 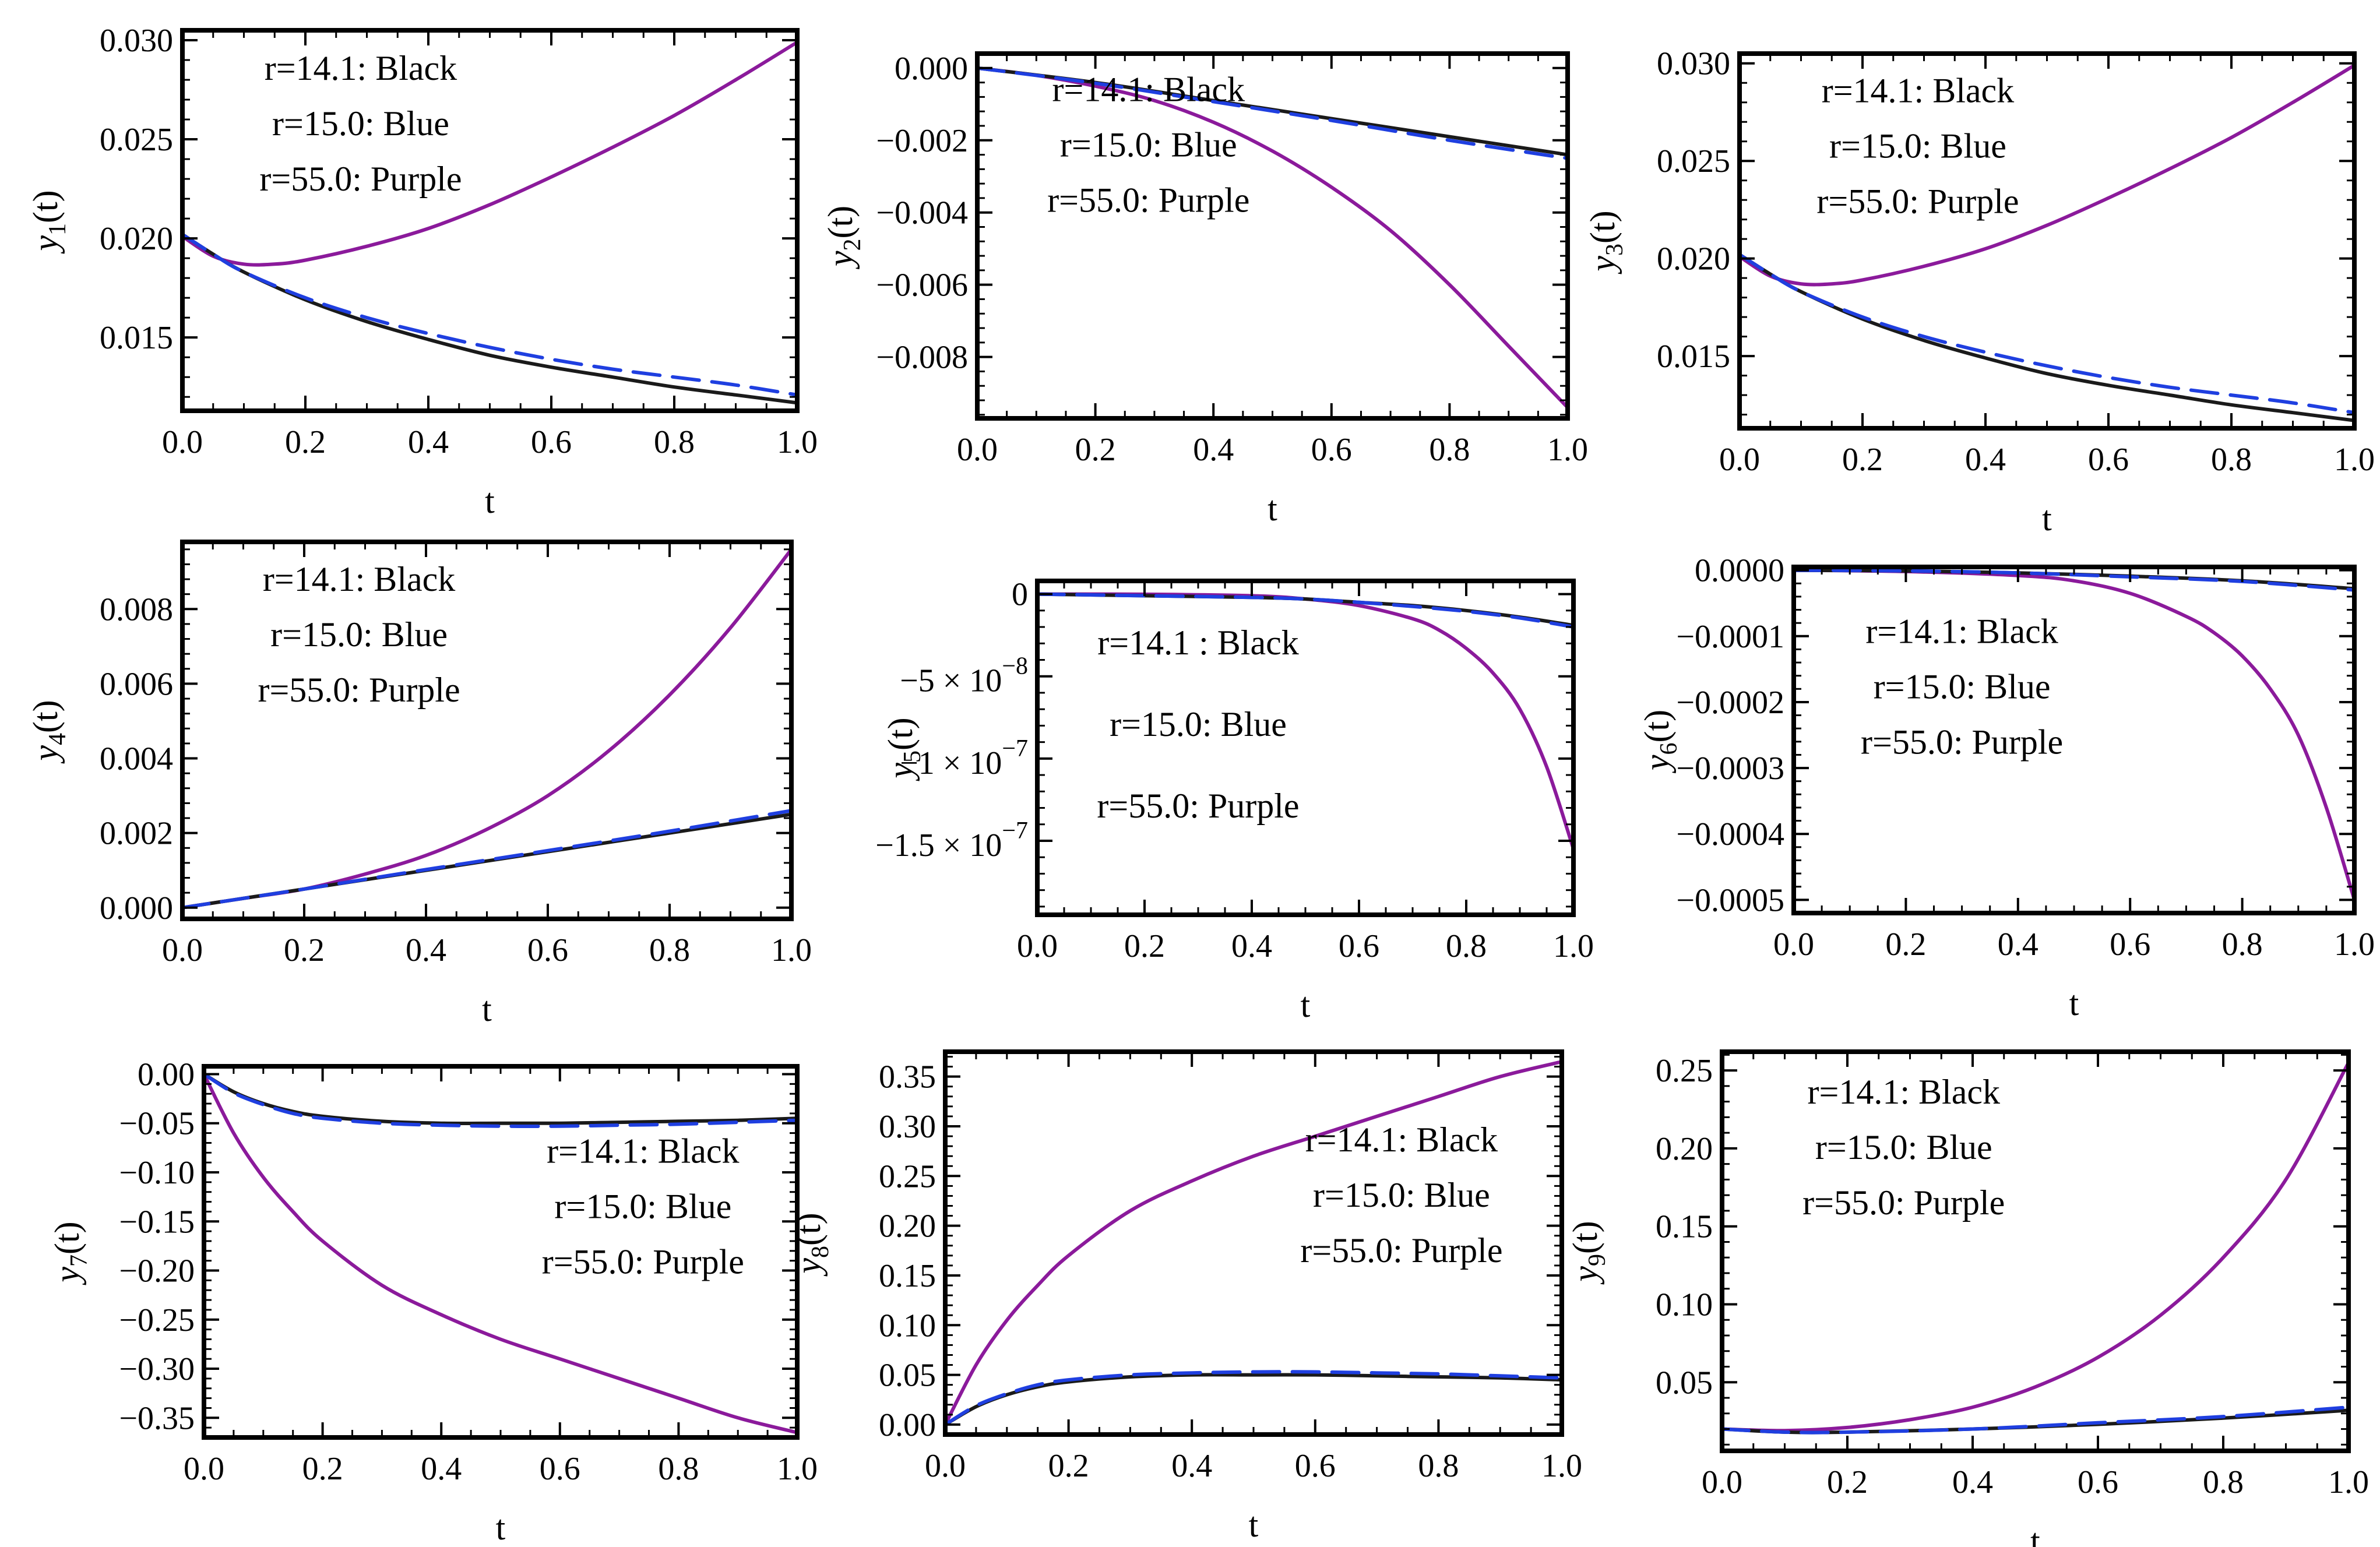 What do you see at coordinates (136, 684) in the screenshot?
I see `y-tick-label: 0.006` at bounding box center [136, 684].